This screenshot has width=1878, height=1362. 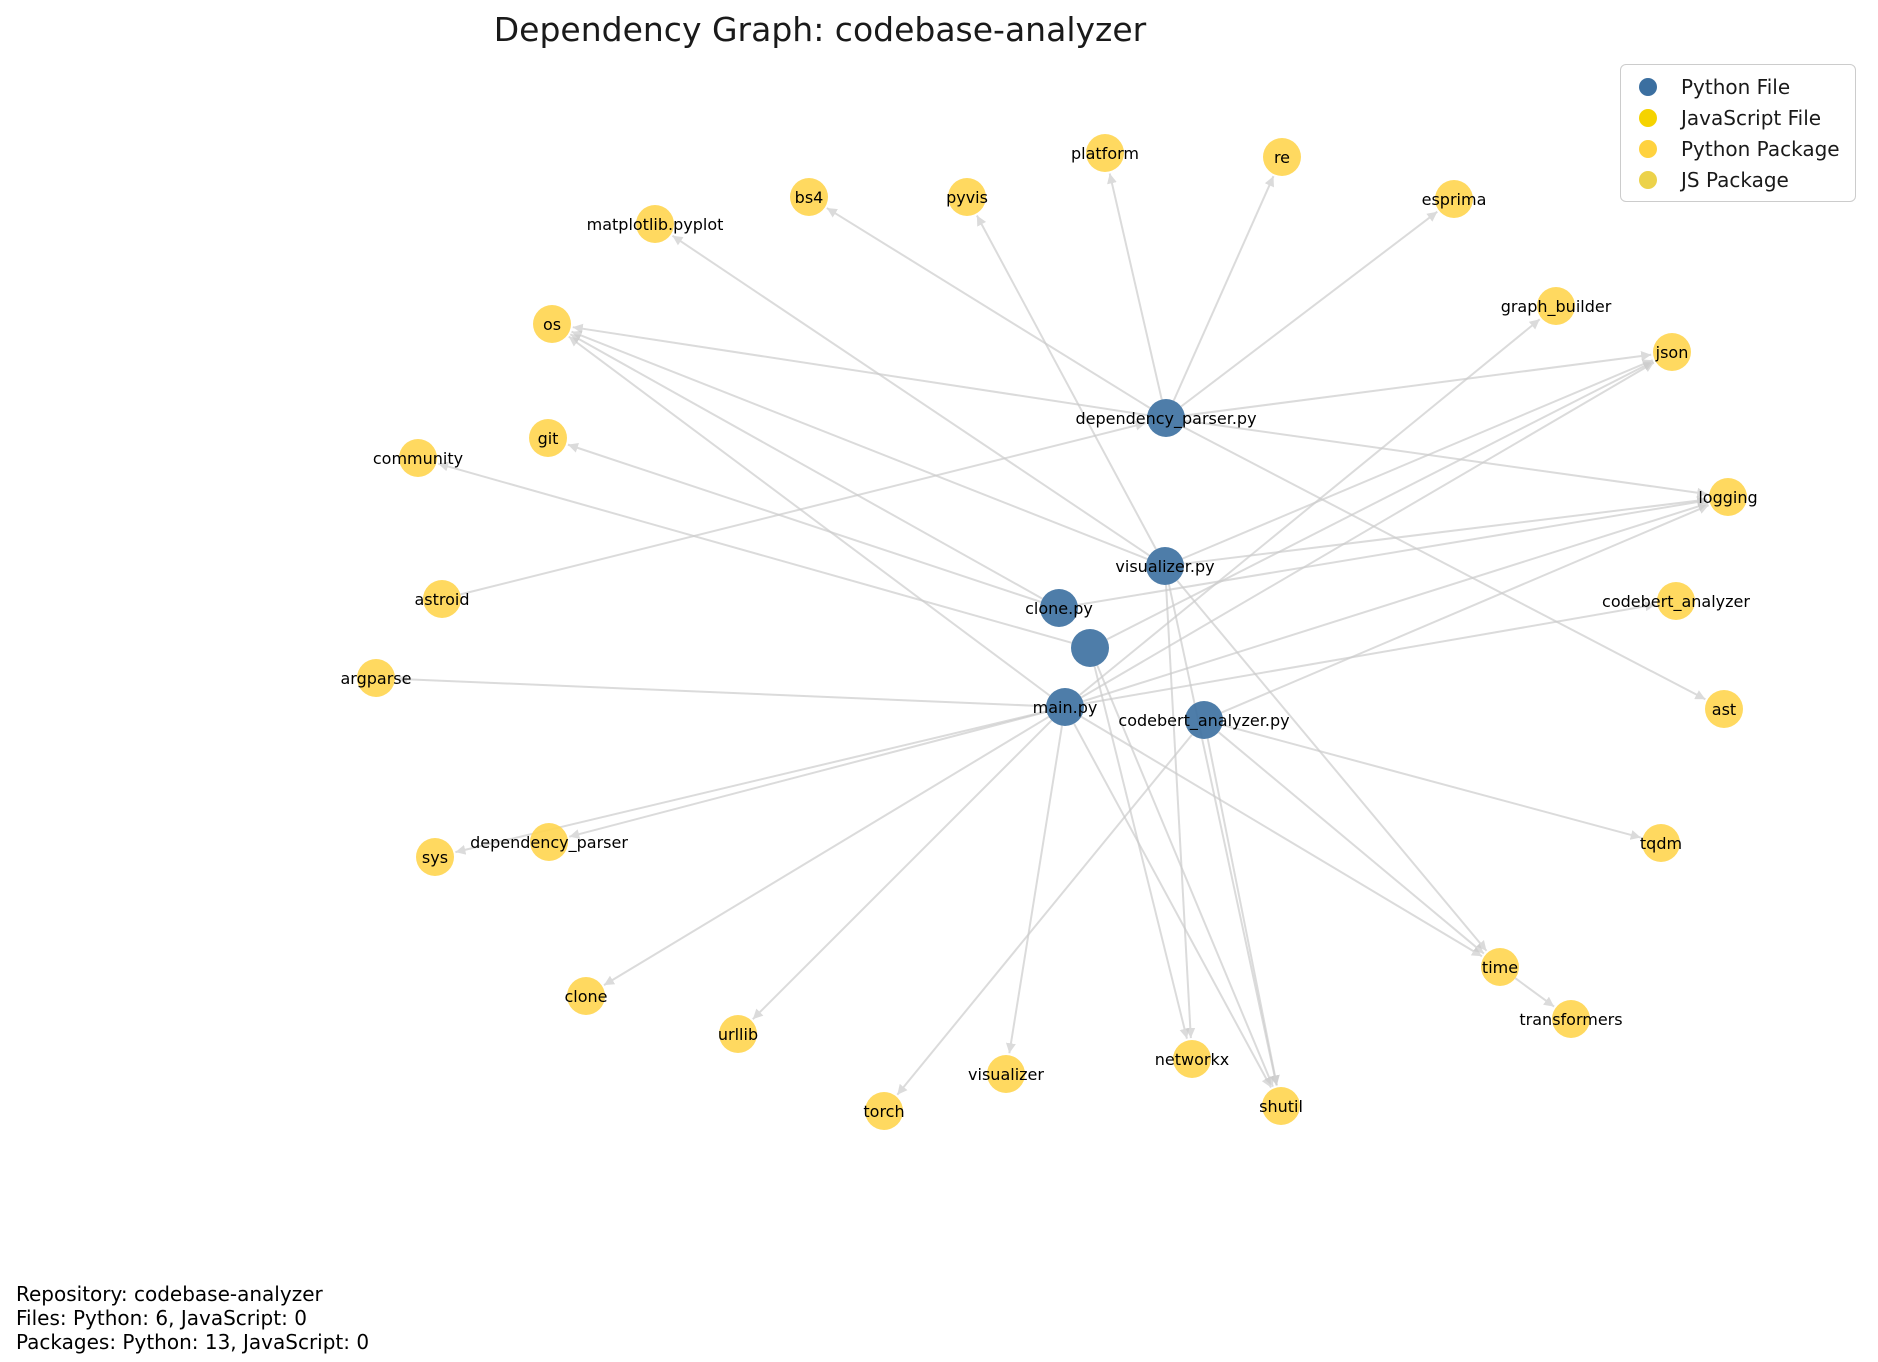 I want to click on edge-unnamed-to-networkx, so click(x=1141, y=852).